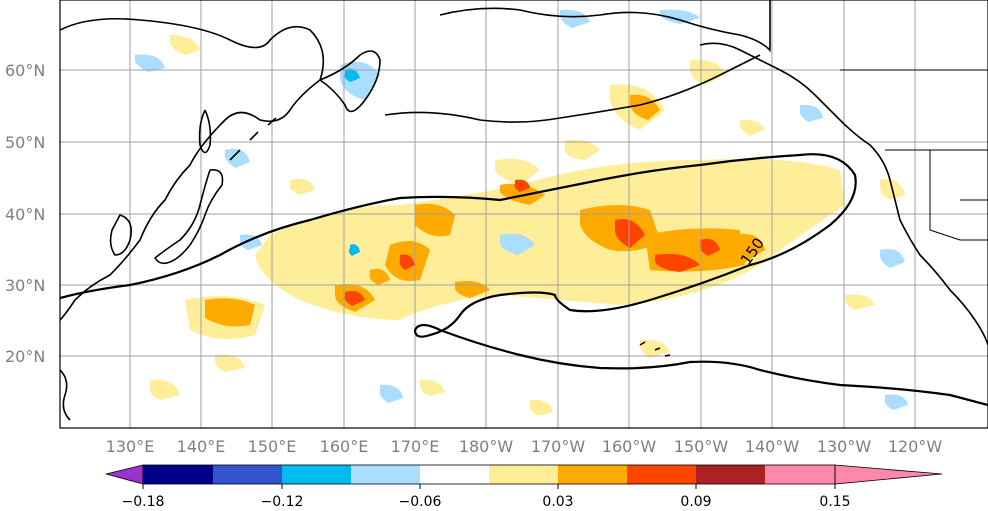 The image size is (988, 511). Describe the element at coordinates (344, 446) in the screenshot. I see `lon-label: 160°E` at that location.